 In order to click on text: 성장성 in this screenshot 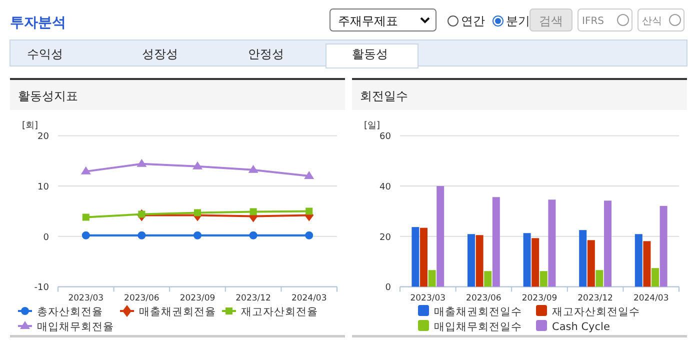, I will do `click(160, 54)`.